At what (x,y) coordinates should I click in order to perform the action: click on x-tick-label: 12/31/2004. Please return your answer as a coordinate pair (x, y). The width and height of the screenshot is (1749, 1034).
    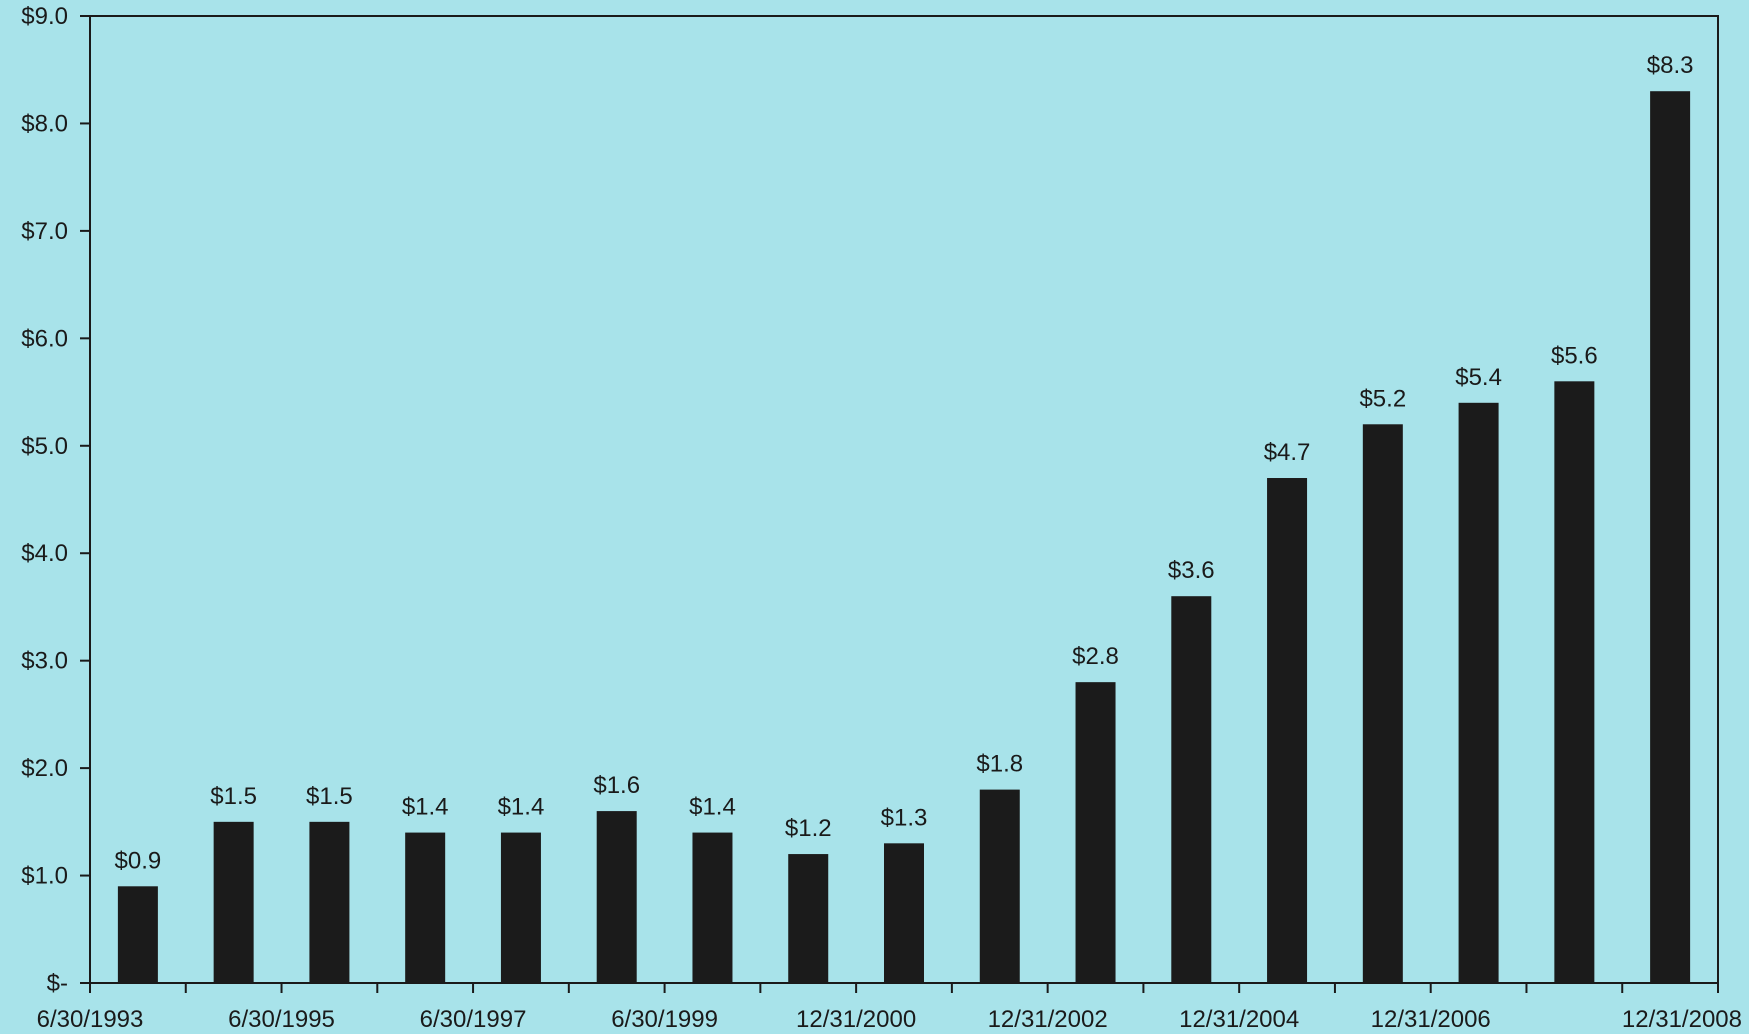
    Looking at the image, I should click on (1239, 1019).